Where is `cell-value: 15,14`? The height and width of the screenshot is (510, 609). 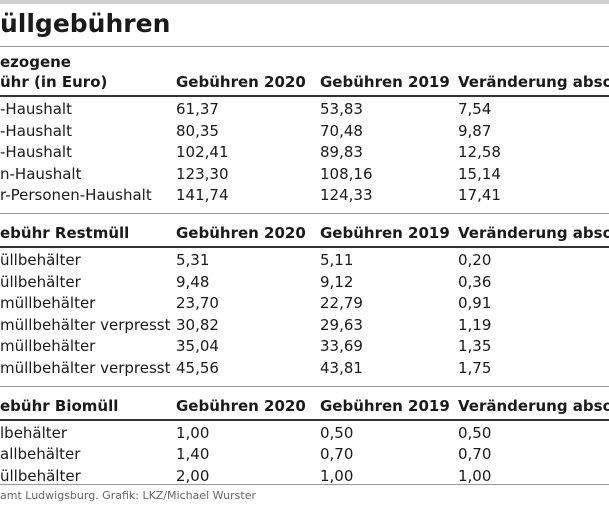 cell-value: 15,14 is located at coordinates (479, 173).